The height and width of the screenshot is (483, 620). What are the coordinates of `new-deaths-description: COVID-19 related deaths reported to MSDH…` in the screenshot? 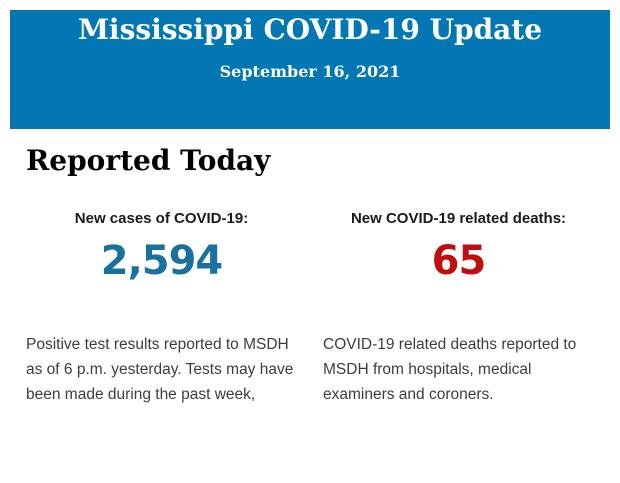 It's located at (450, 369).